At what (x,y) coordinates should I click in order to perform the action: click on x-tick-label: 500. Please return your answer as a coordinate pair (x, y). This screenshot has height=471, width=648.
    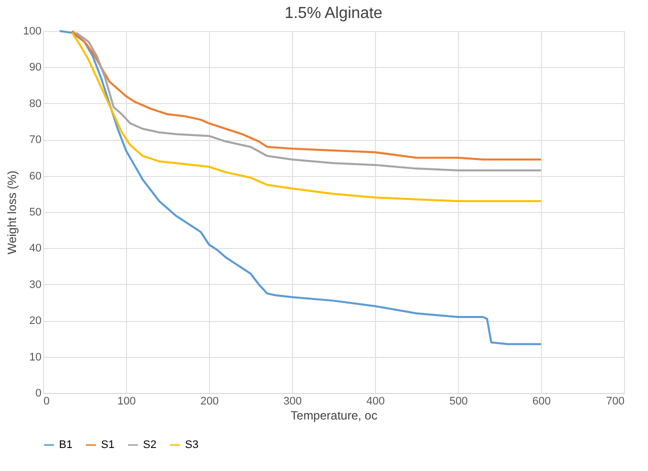
    Looking at the image, I should click on (458, 402).